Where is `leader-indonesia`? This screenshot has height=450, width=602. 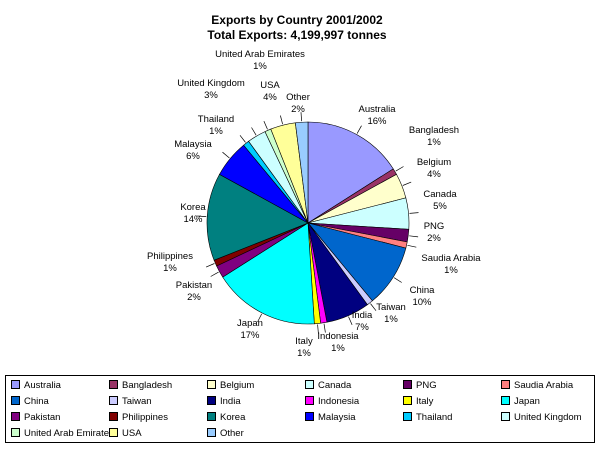 leader-indonesia is located at coordinates (324, 328).